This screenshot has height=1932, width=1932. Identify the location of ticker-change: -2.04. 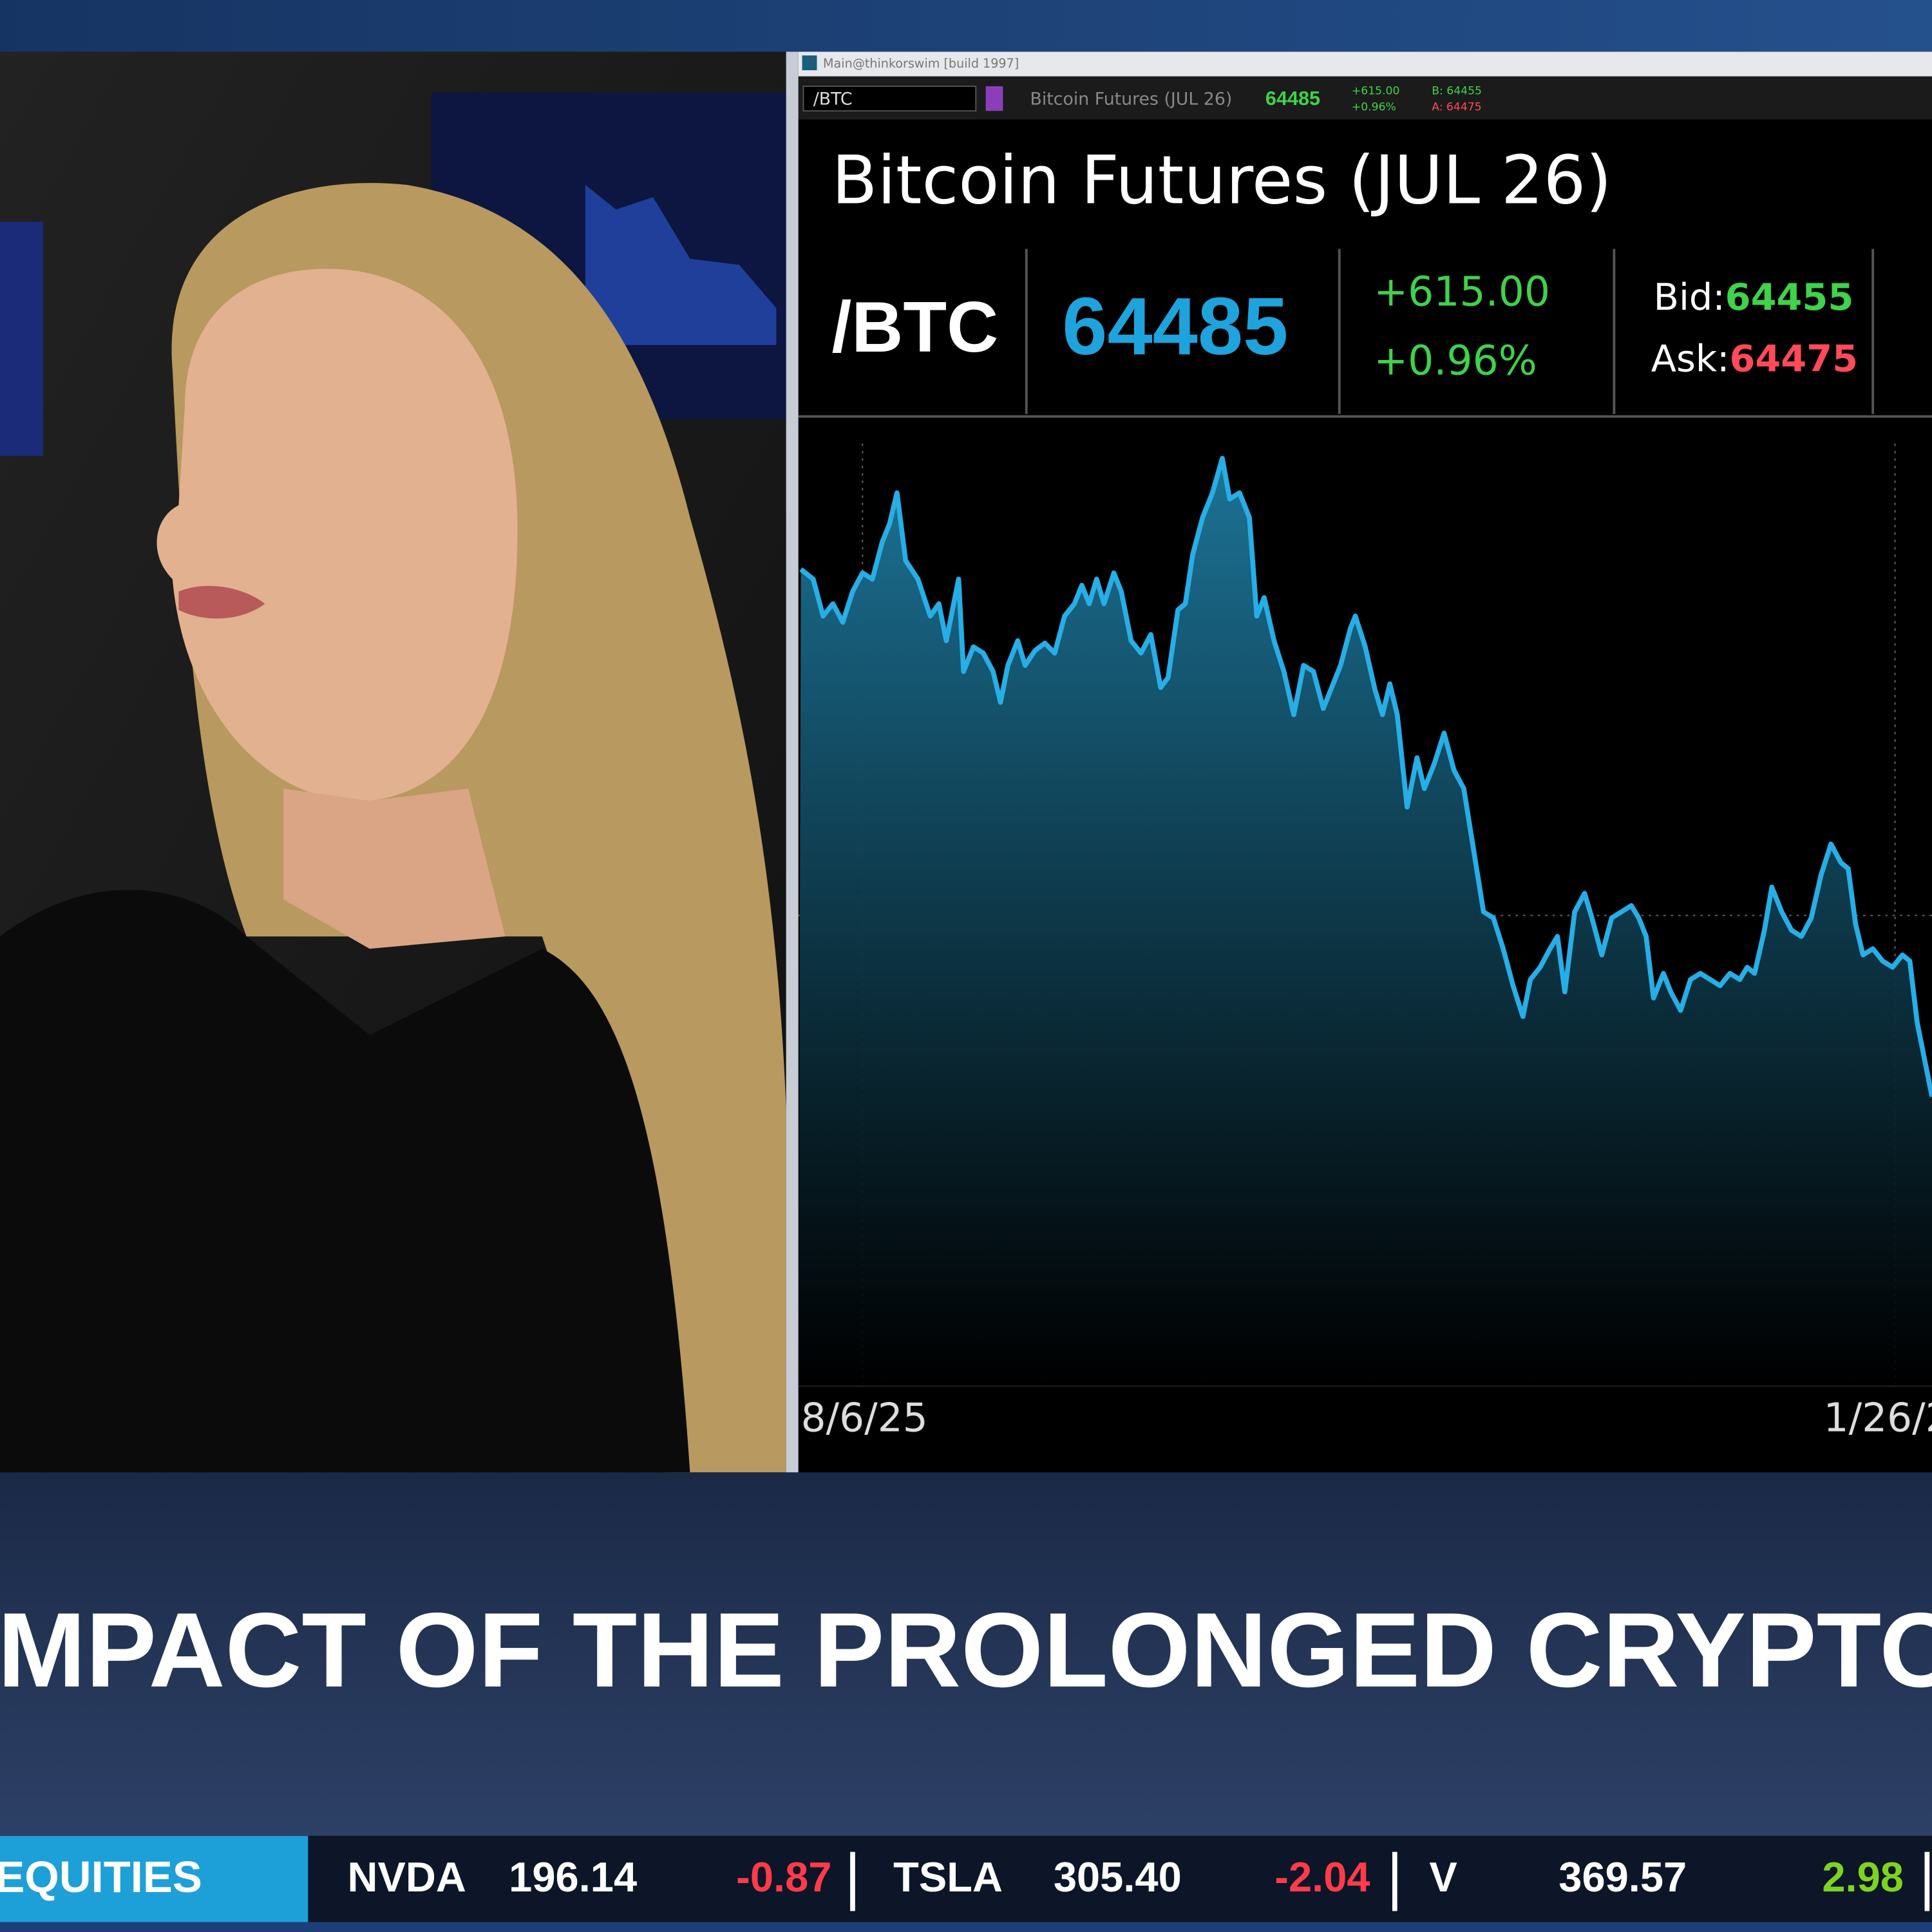
(1322, 1876).